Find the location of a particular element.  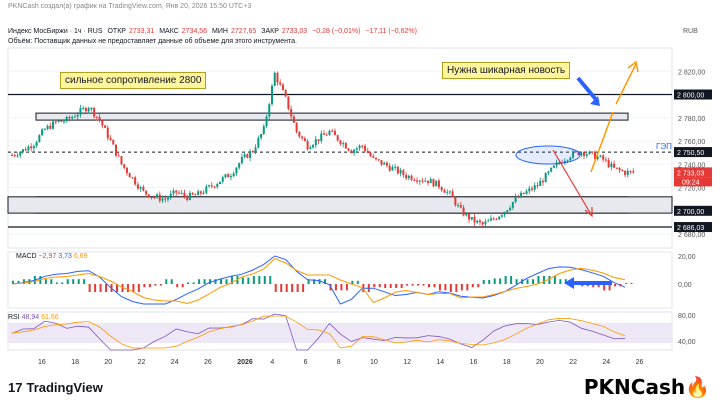

macd-line is located at coordinates (318, 280).